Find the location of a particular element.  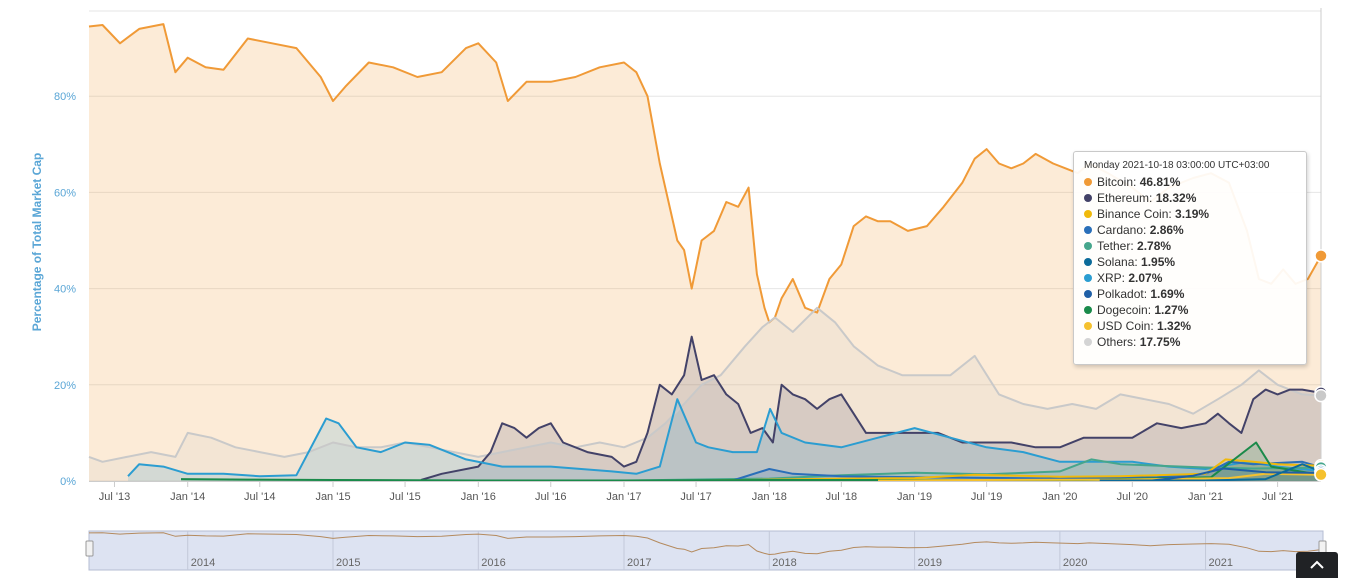

tooltip-series-name: Others: is located at coordinates (1118, 342).